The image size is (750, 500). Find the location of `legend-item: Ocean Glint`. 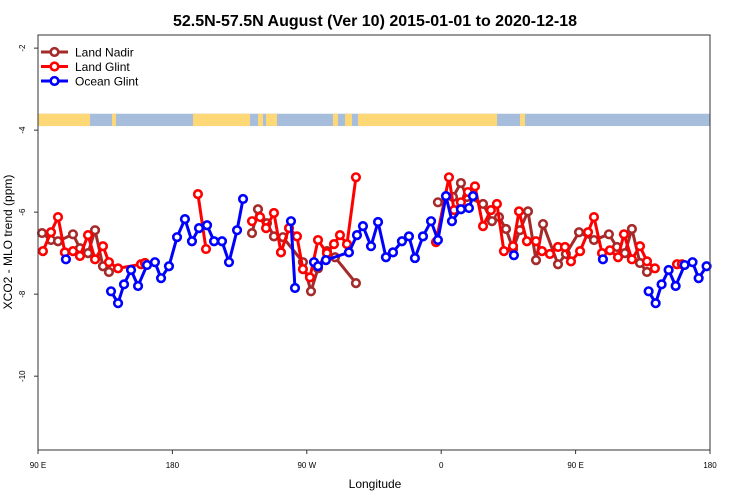

legend-item: Ocean Glint is located at coordinates (90, 82).